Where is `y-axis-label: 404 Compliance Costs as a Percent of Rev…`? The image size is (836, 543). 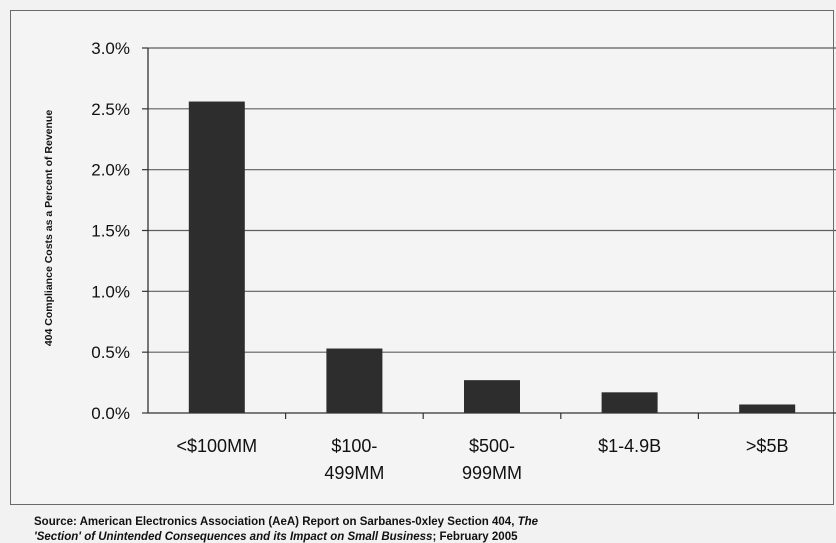
y-axis-label: 404 Compliance Costs as a Percent of Rev… is located at coordinates (49, 228).